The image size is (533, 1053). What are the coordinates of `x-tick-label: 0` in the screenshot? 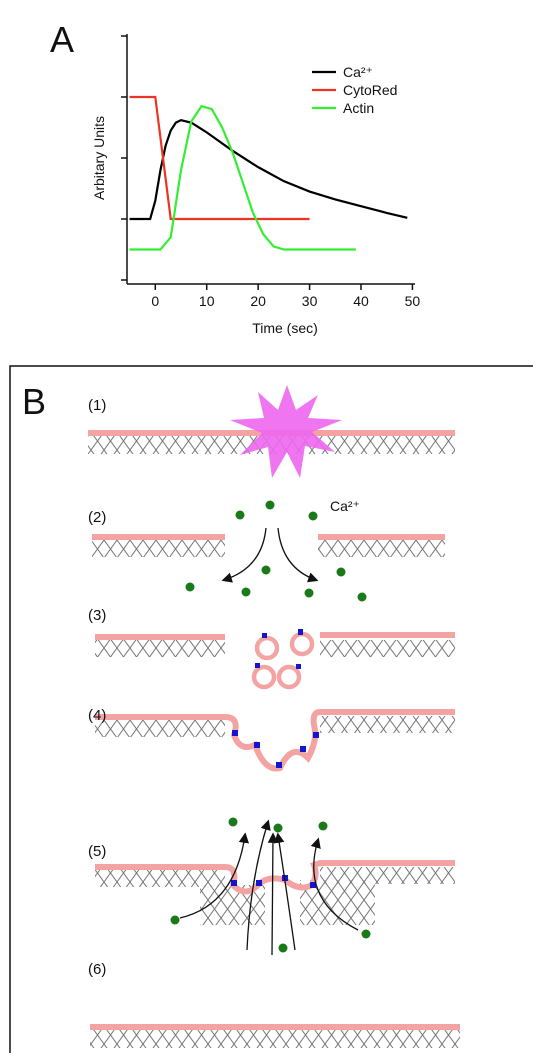 It's located at (155, 301).